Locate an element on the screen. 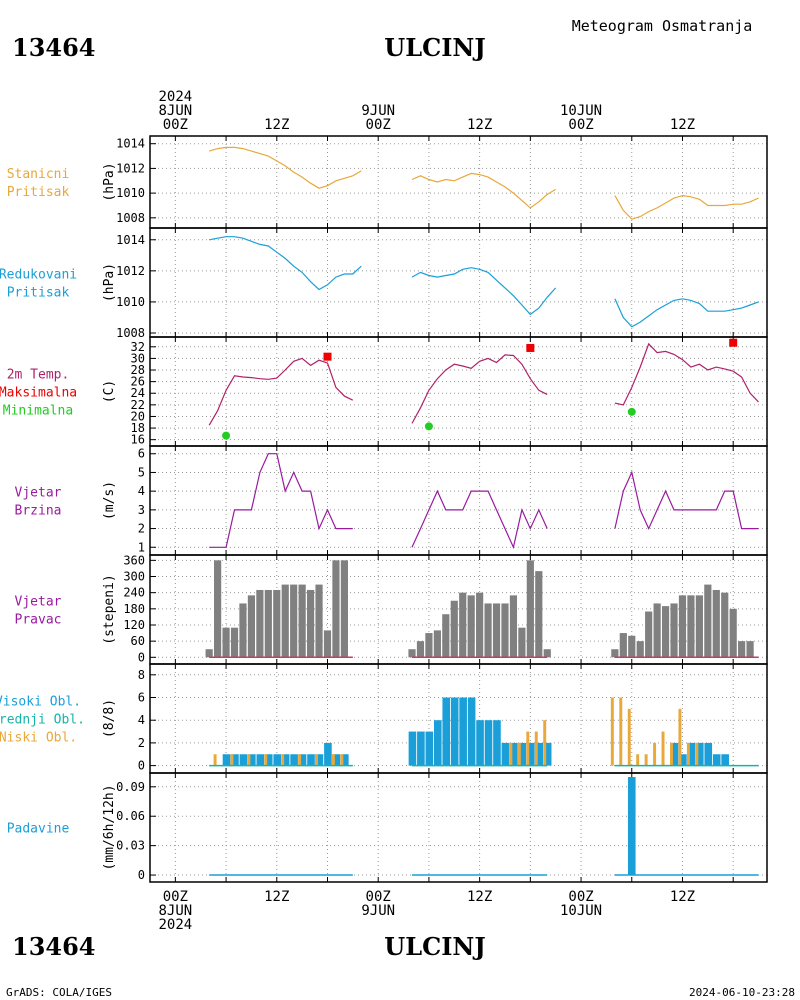 This screenshot has height=1000, width=800. time-axis-label: 2024 is located at coordinates (175, 925).